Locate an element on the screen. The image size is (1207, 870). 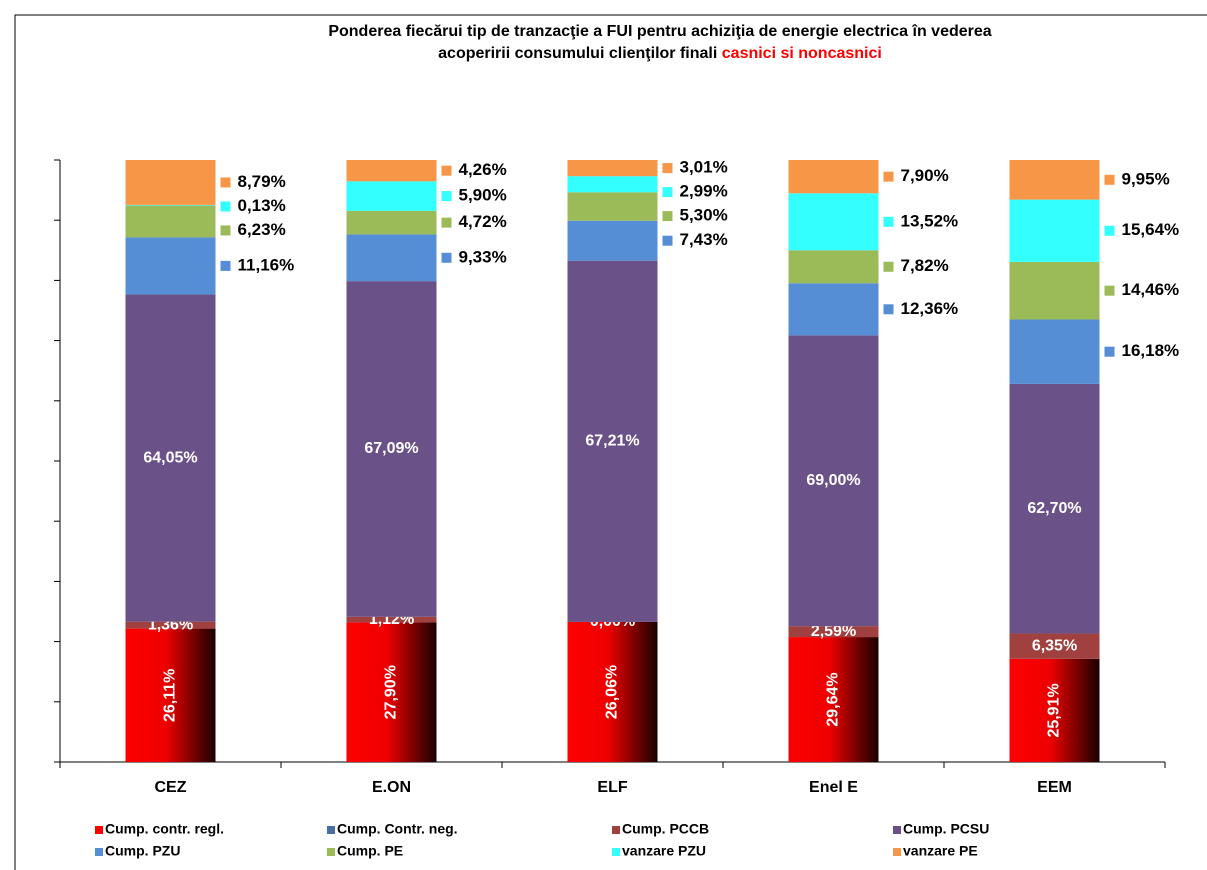
legend-label: vanzare PE is located at coordinates (940, 851).